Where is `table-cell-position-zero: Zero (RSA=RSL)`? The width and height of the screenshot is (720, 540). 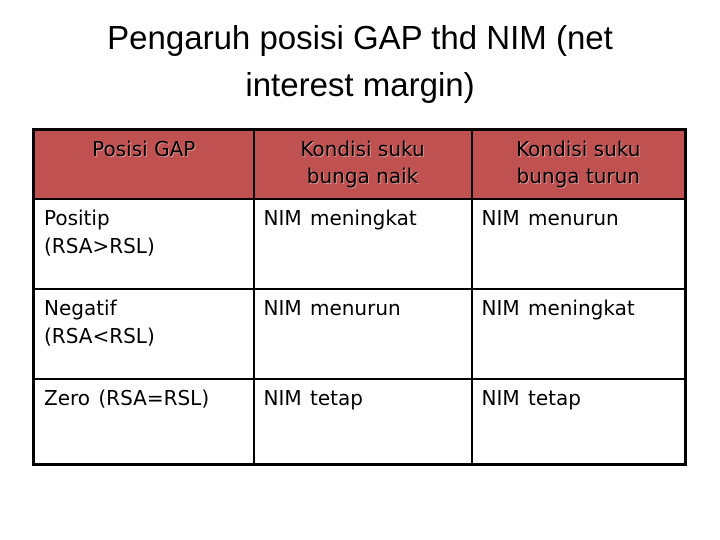 table-cell-position-zero: Zero (RSA=RSL) is located at coordinates (143, 421).